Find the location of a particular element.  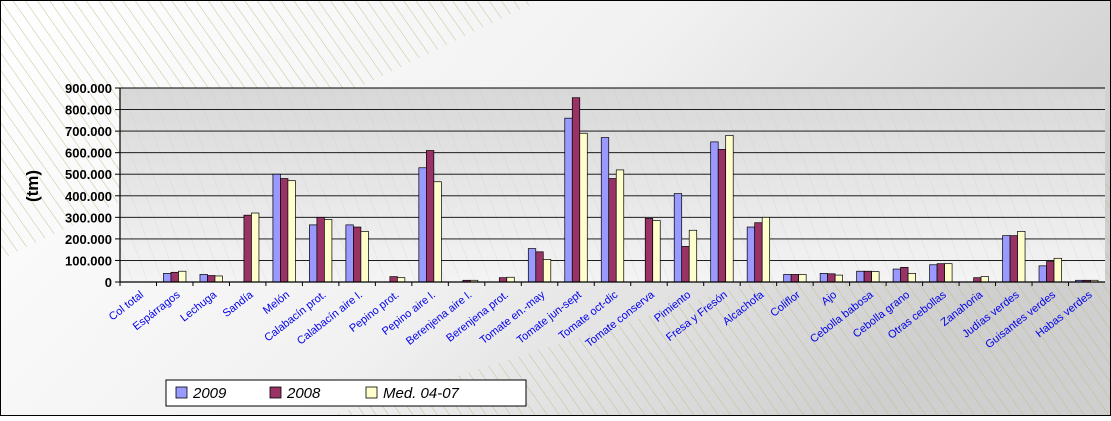

legend-label: 2008 is located at coordinates (303, 393).